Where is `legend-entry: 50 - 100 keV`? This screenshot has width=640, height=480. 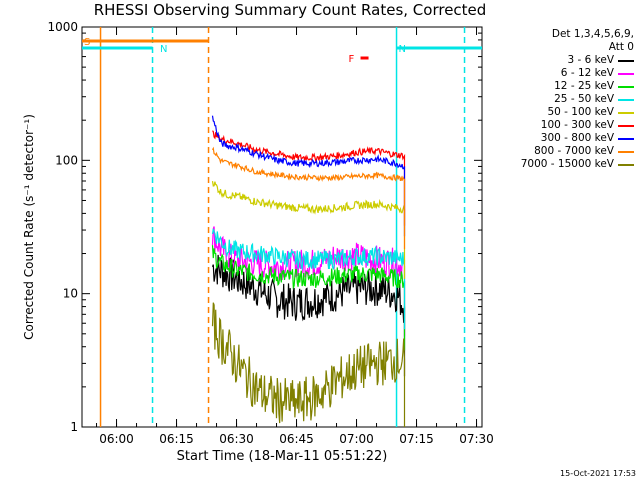
legend-entry: 50 - 100 keV is located at coordinates (554, 112).